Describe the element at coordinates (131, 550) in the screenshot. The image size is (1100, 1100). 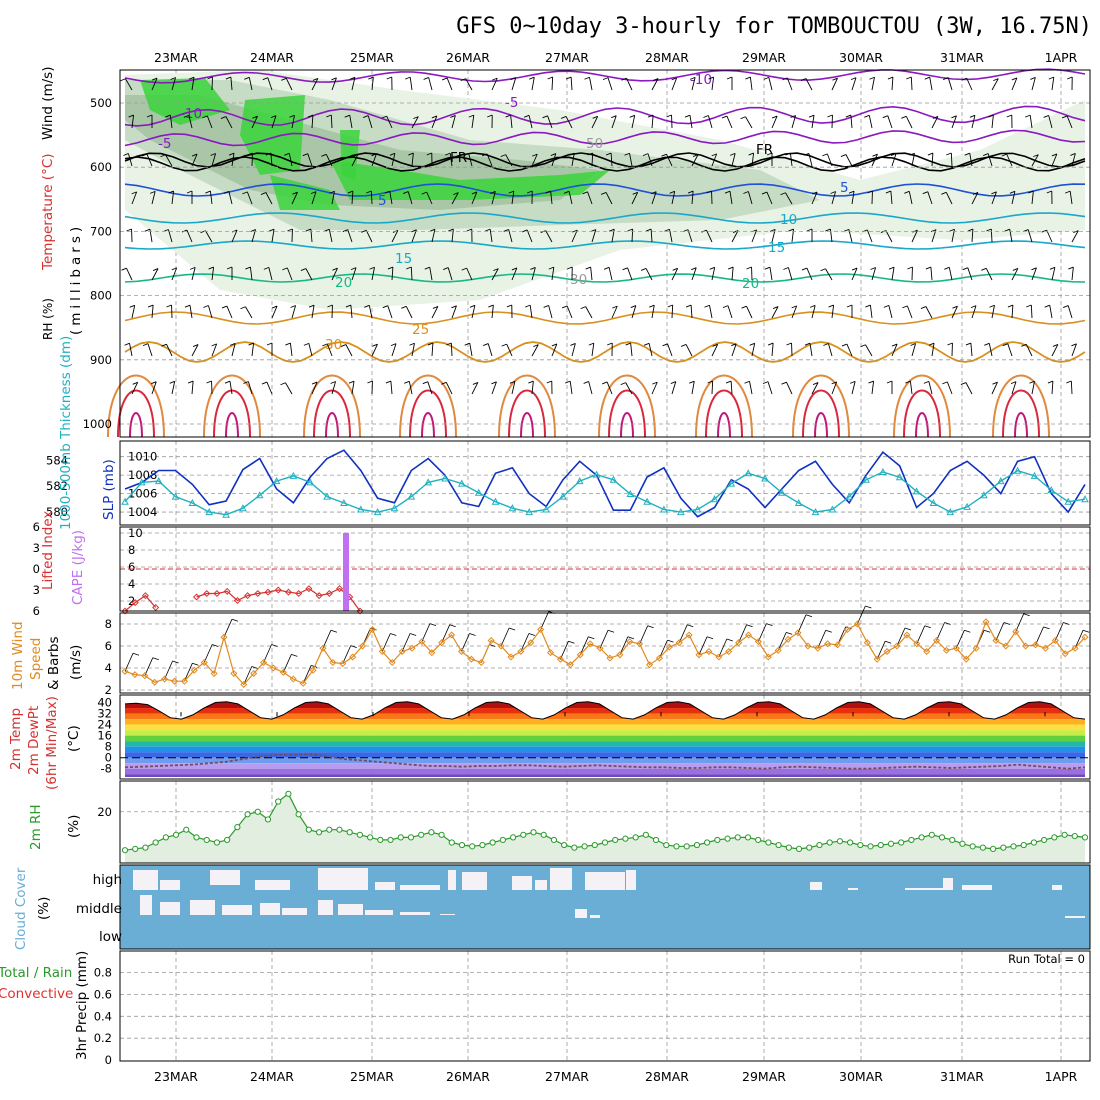
I see `cape-tick-label: 8` at that location.